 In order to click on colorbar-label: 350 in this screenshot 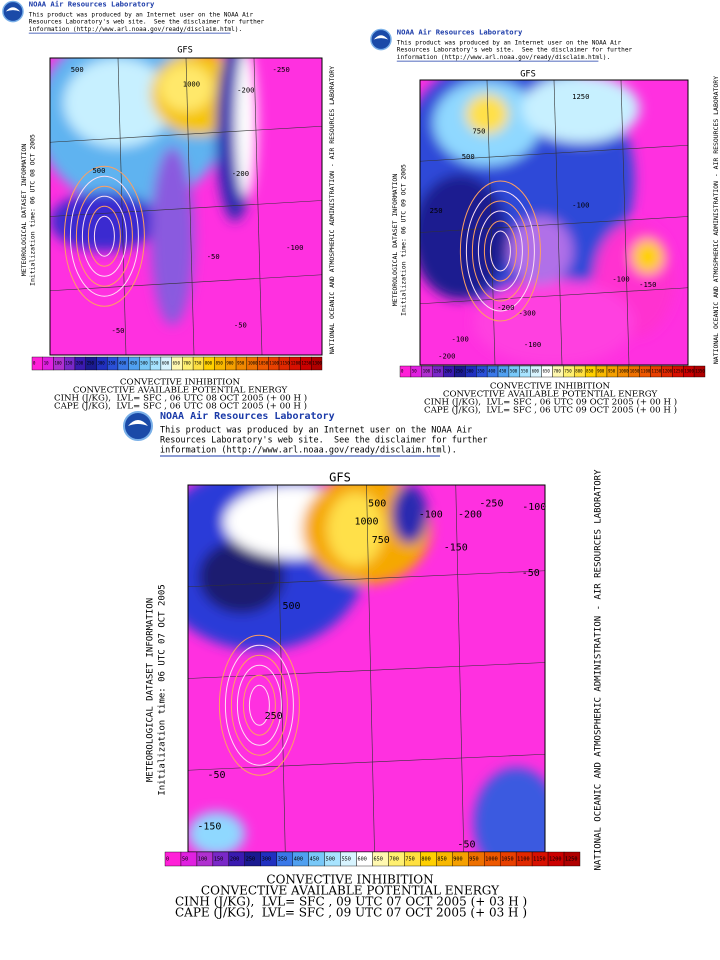, I will do `click(112, 363)`.